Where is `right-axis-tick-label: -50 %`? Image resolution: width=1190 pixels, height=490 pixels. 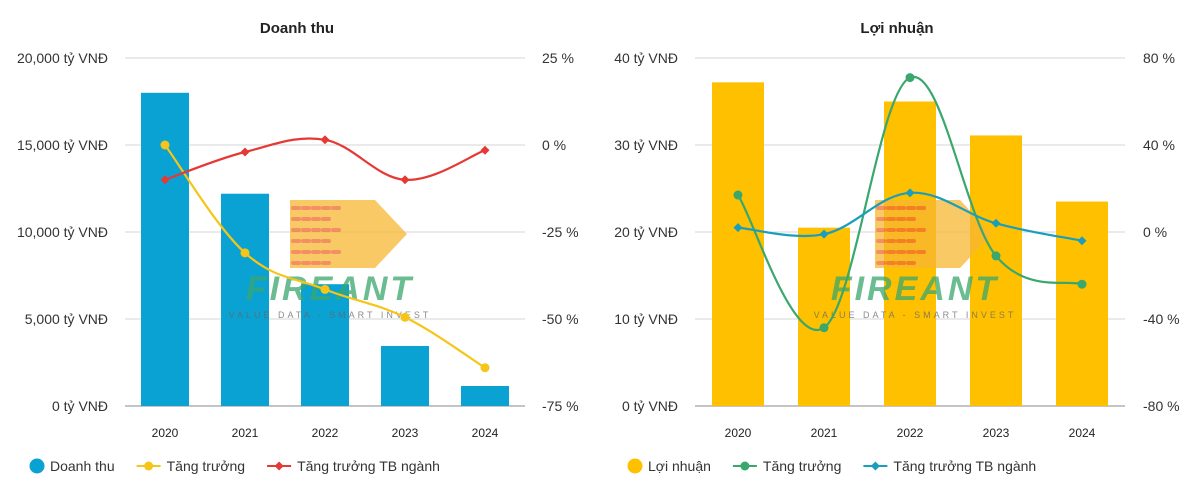 right-axis-tick-label: -50 % is located at coordinates (560, 319).